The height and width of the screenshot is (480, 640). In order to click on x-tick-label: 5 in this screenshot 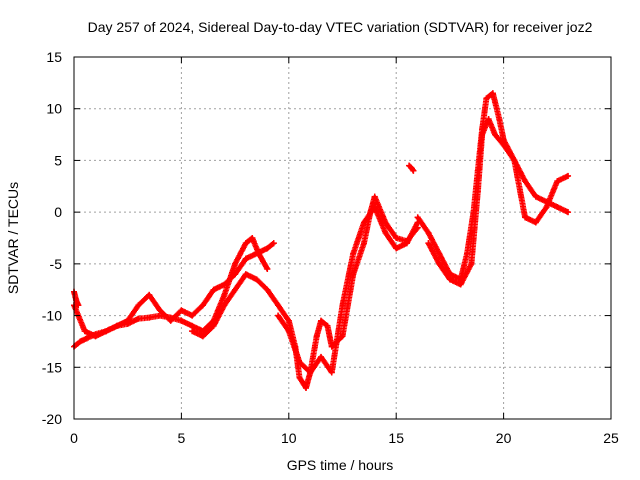, I will do `click(182, 438)`.